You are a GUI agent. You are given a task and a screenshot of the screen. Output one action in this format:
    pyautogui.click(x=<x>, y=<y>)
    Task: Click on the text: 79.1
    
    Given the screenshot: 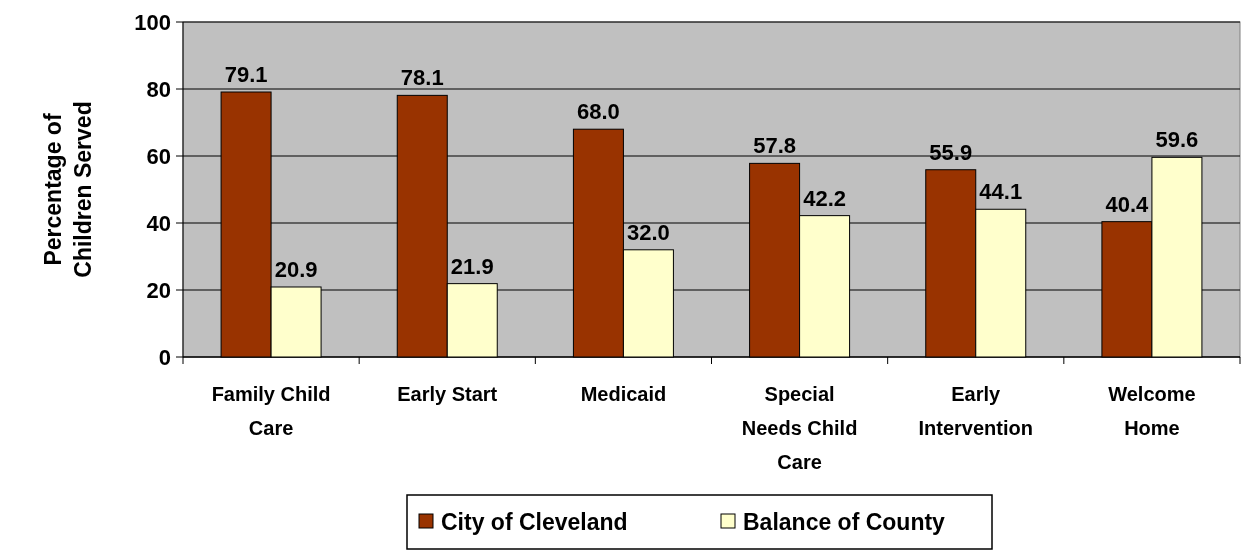 What is the action you would take?
    pyautogui.click(x=246, y=75)
    